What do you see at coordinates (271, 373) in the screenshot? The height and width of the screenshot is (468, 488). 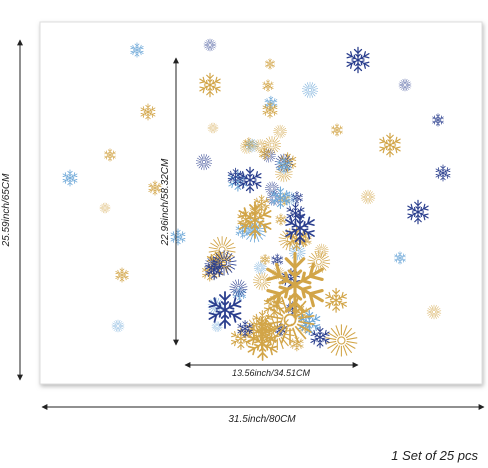 I see `tree-width-label: 13.56inch/34.51CM` at bounding box center [271, 373].